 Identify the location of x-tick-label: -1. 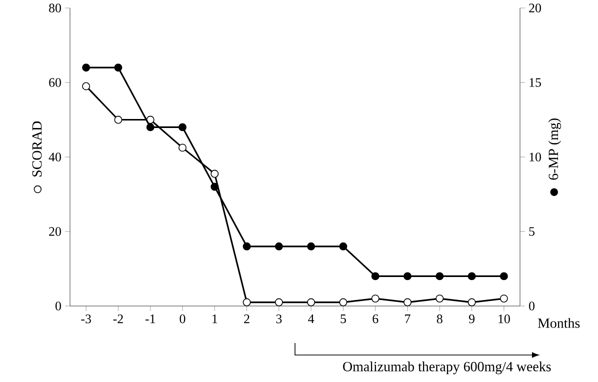
(150, 319).